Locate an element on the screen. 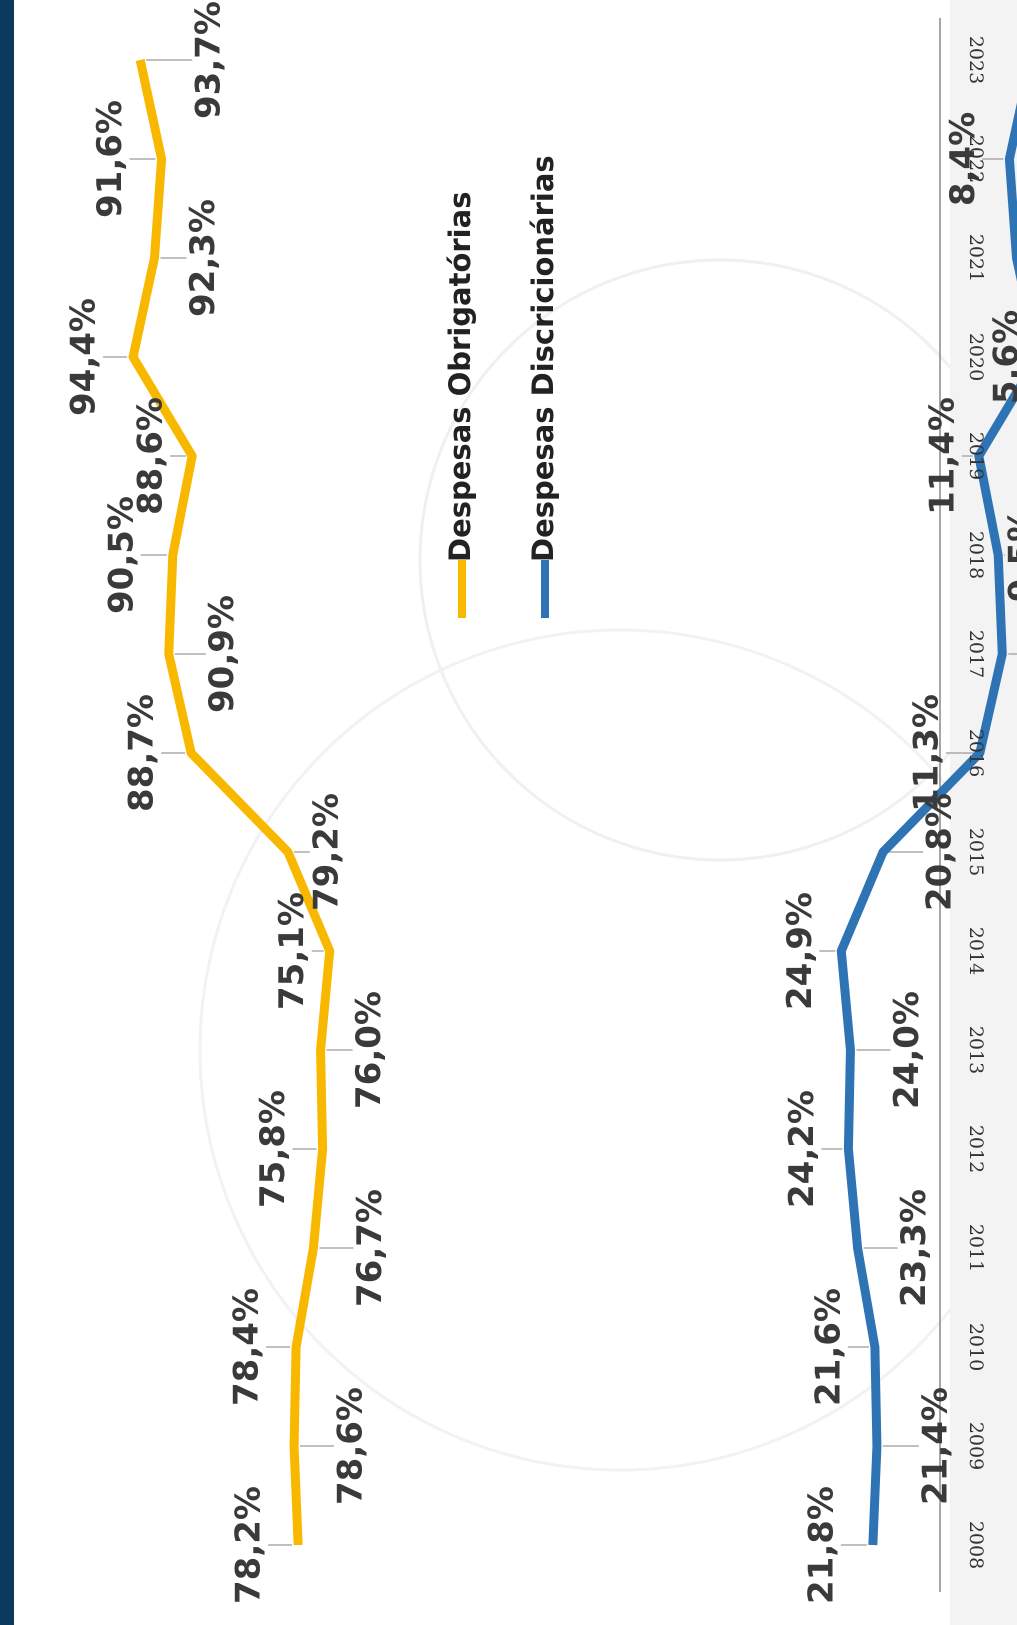 This screenshot has height=1625, width=1017. data-label: 78,2% is located at coordinates (249, 1545).